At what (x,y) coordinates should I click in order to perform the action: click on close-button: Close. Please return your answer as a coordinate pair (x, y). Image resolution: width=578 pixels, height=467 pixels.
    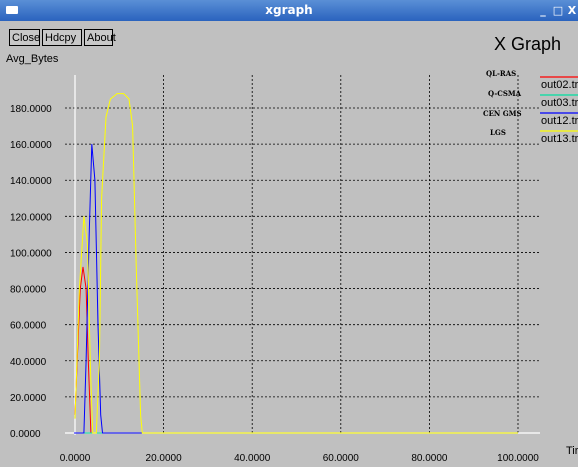
    Looking at the image, I should click on (24, 37).